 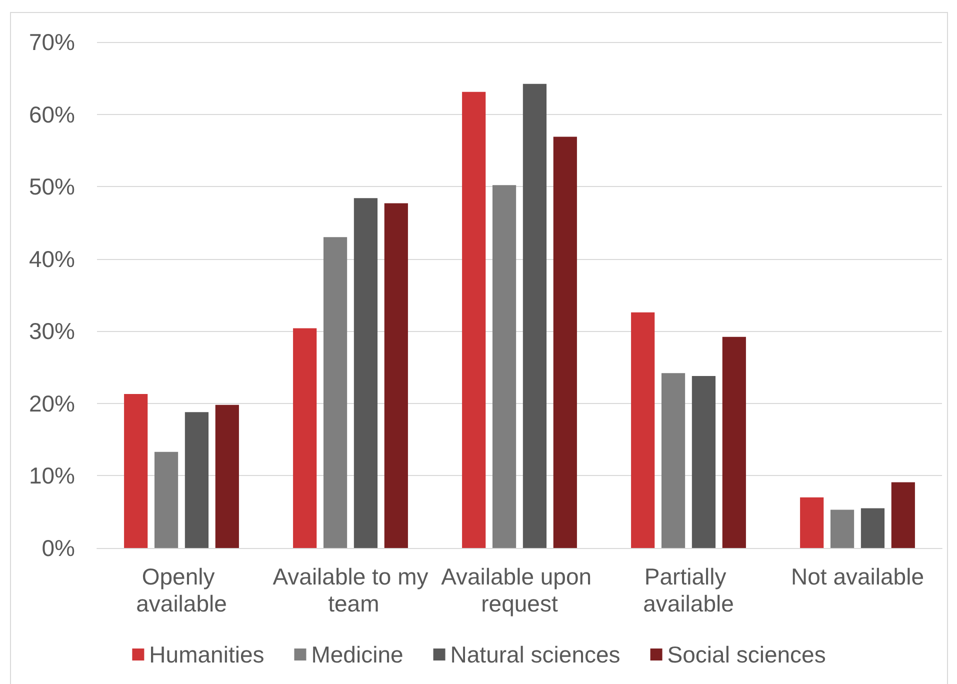 What do you see at coordinates (51, 42) in the screenshot?
I see `y-tick-label: 70%` at bounding box center [51, 42].